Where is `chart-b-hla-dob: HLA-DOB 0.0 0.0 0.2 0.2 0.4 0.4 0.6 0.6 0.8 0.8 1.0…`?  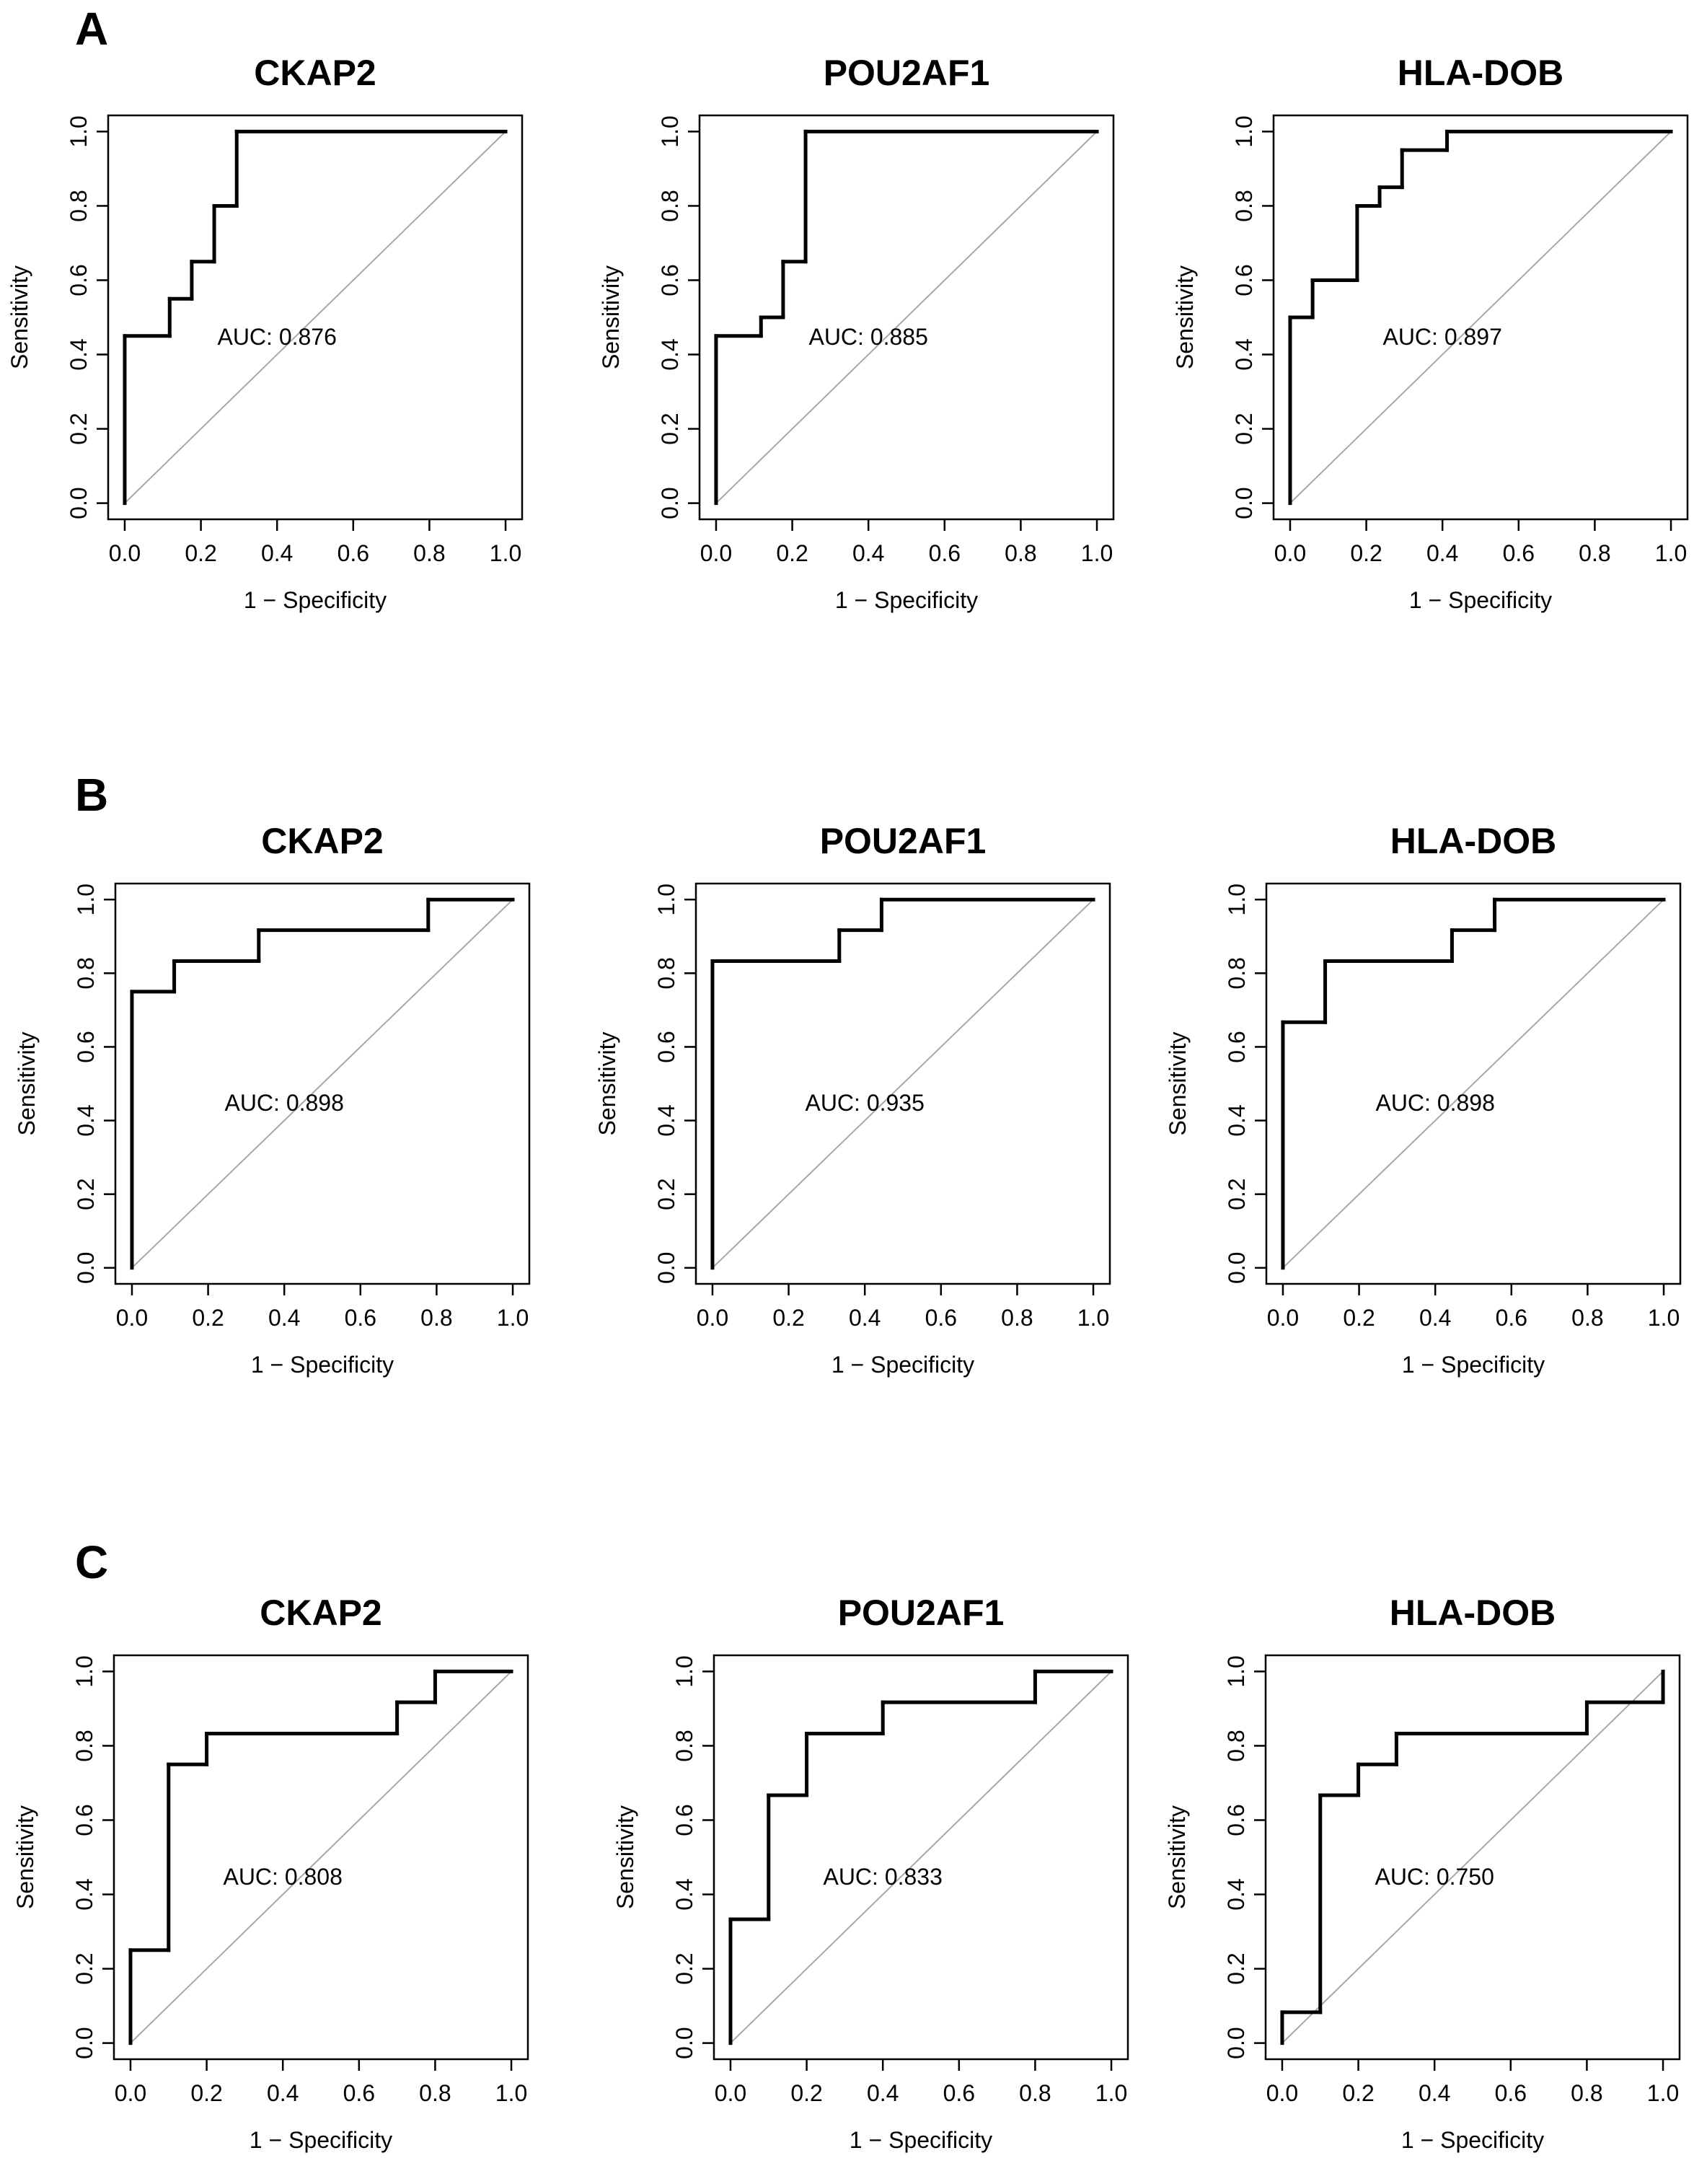 chart-b-hla-dob: HLA-DOB 0.0 0.0 0.2 0.2 0.4 0.4 0.6 0.6 0.8 0.8 1.0… is located at coordinates (1423, 1099).